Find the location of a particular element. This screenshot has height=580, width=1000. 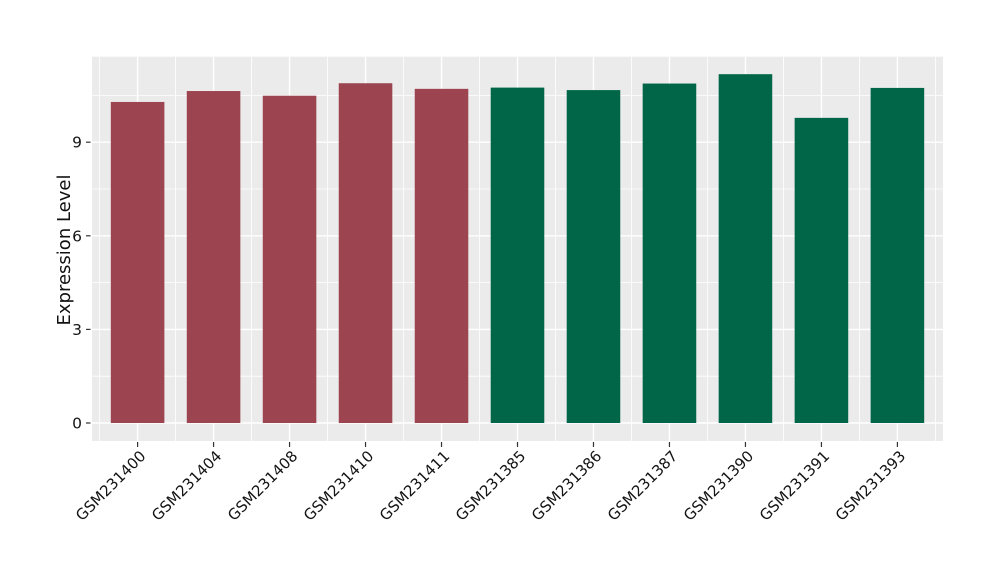

bar-GSM231408 is located at coordinates (289, 259).